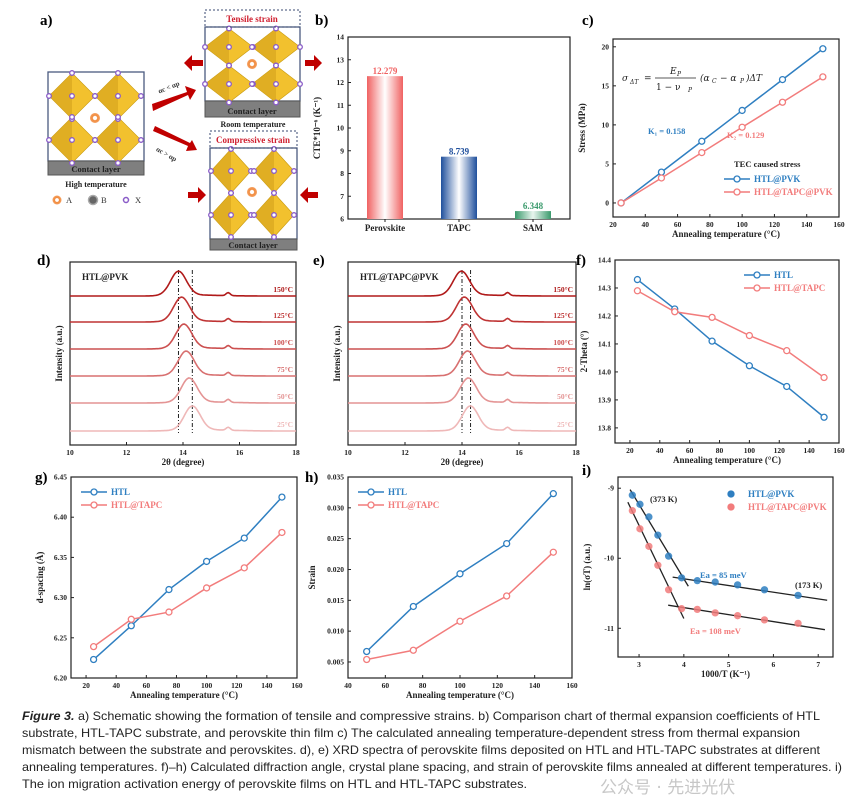 The image size is (865, 798). I want to click on svg-text: σ, so click(625, 79).